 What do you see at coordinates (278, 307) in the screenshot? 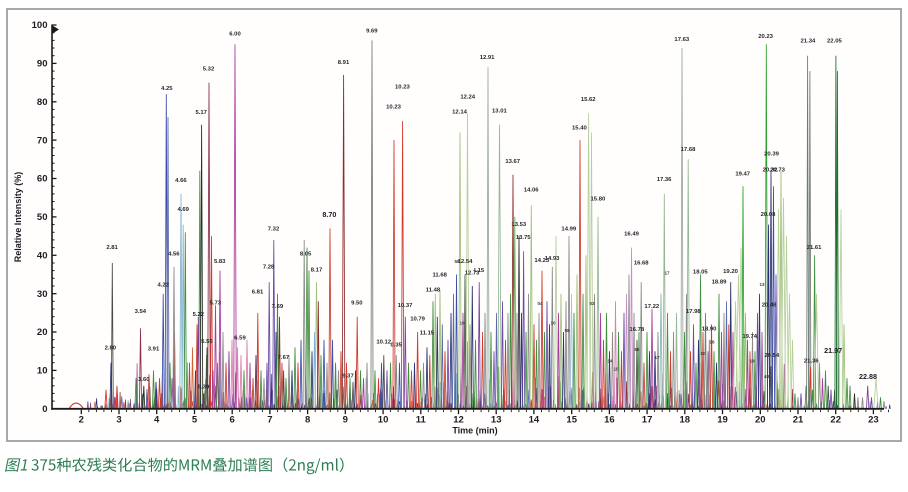
I see `svg-text: 7.69` at bounding box center [278, 307].